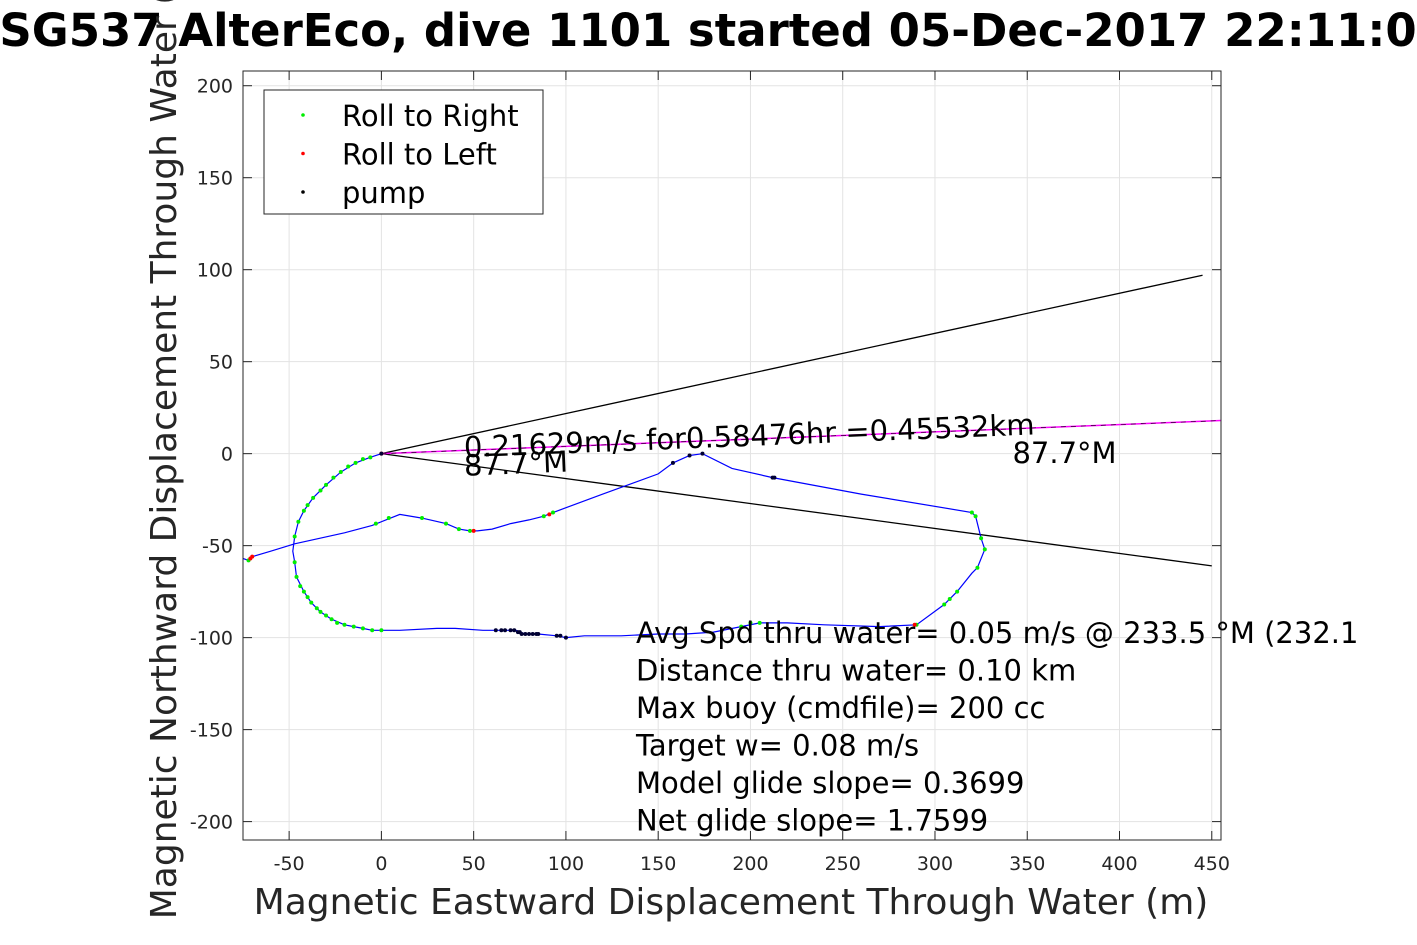  I want to click on x-tick-label: 50, so click(474, 864).